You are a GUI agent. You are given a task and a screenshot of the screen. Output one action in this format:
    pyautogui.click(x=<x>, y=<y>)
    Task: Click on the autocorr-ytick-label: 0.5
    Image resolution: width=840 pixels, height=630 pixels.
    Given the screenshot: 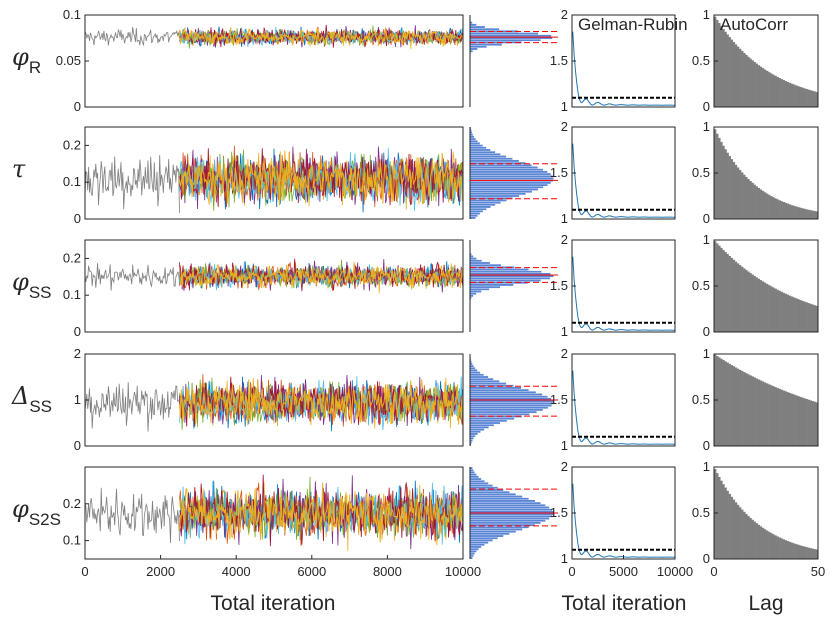 What is the action you would take?
    pyautogui.click(x=701, y=512)
    